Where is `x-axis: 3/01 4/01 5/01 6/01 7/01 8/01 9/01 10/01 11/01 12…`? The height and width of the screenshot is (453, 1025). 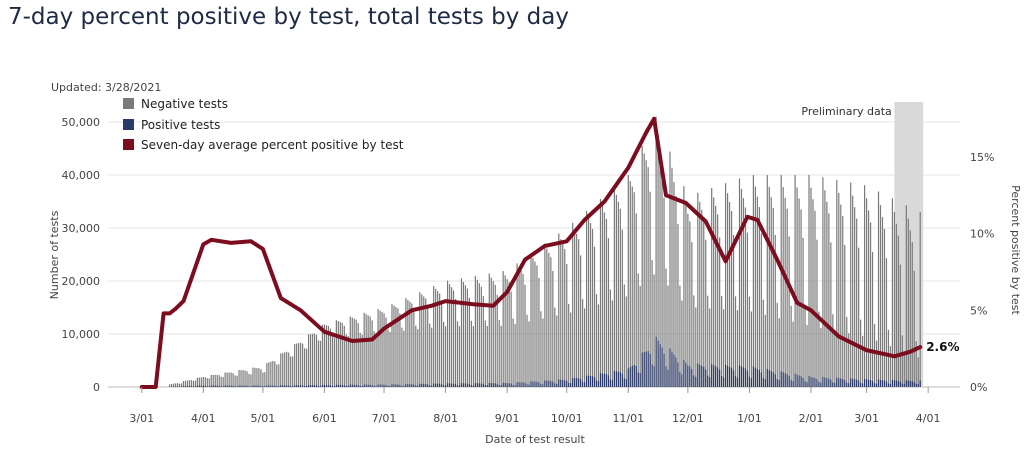
x-axis: 3/01 4/01 5/01 6/01 7/01 8/01 9/01 10/01 11/01 12… is located at coordinates (535, 406).